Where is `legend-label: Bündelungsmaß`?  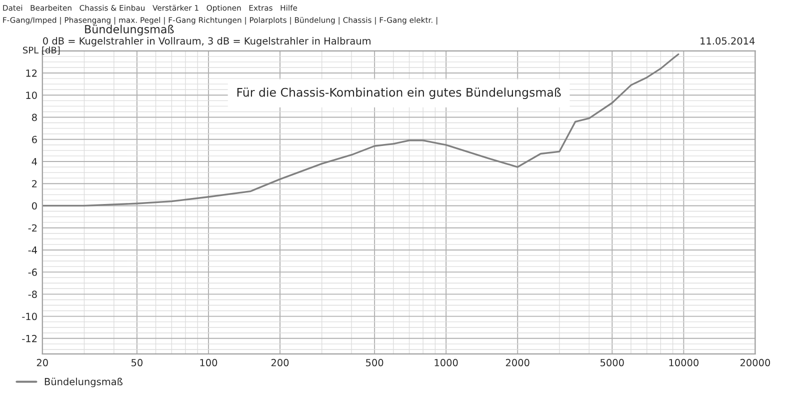
legend-label: Bündelungsmaß is located at coordinates (83, 383).